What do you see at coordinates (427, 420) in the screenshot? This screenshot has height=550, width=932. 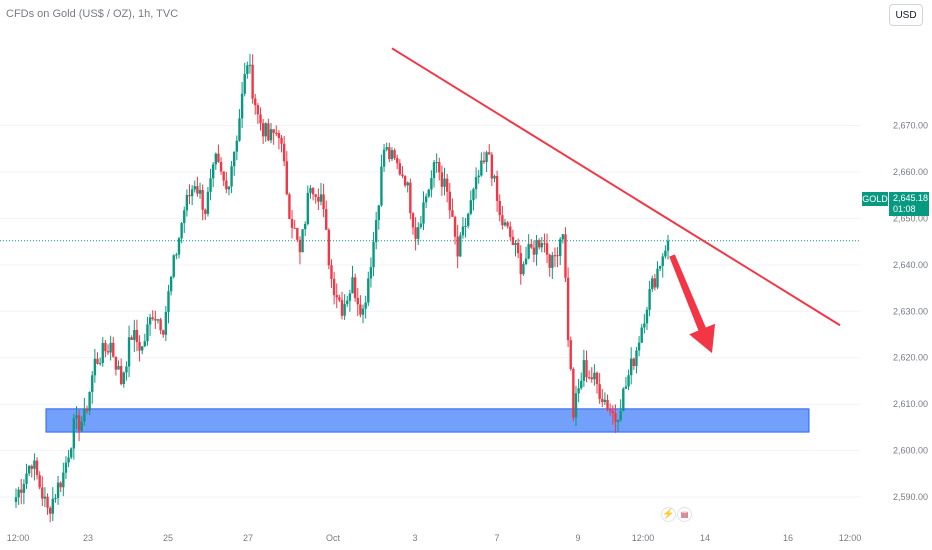 I see `support-zone` at bounding box center [427, 420].